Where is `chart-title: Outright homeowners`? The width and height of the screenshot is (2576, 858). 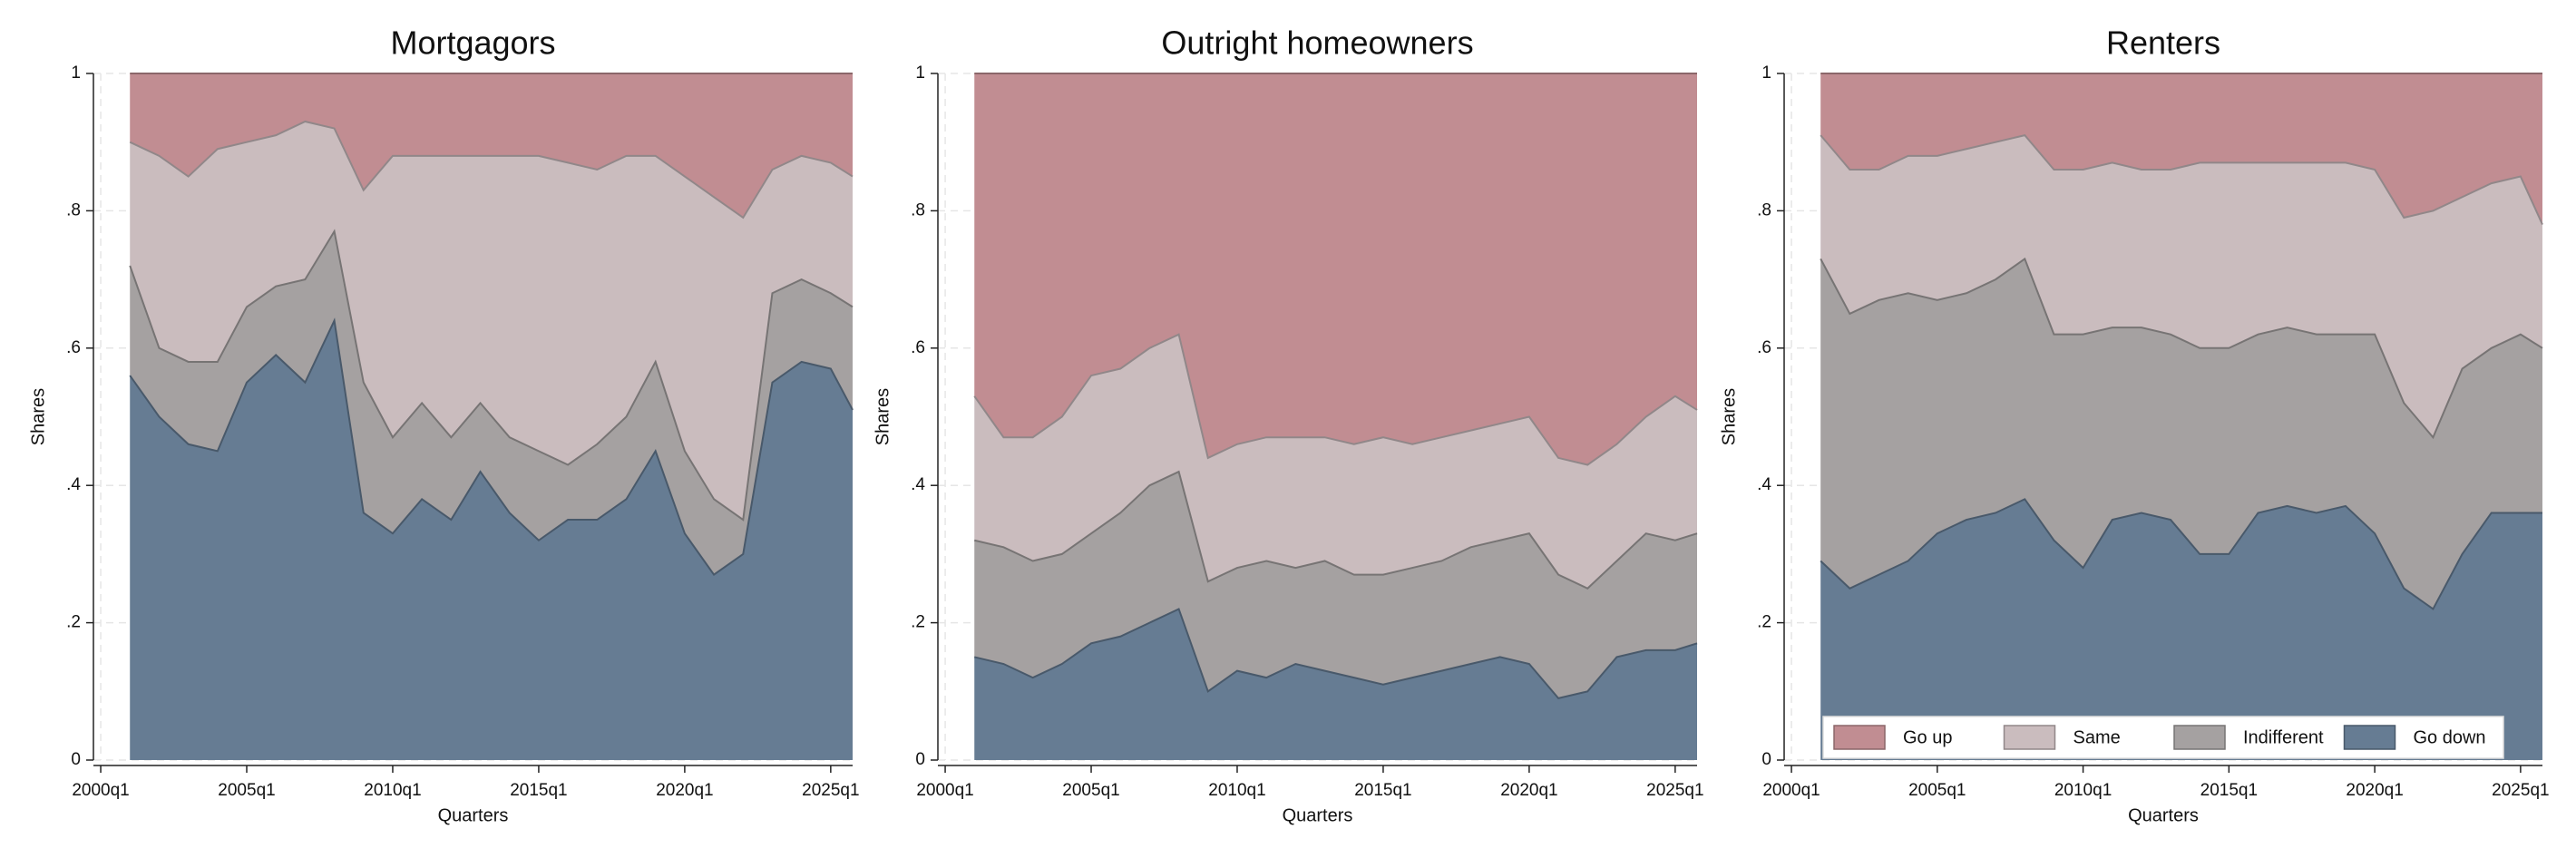 chart-title: Outright homeowners is located at coordinates (1317, 43).